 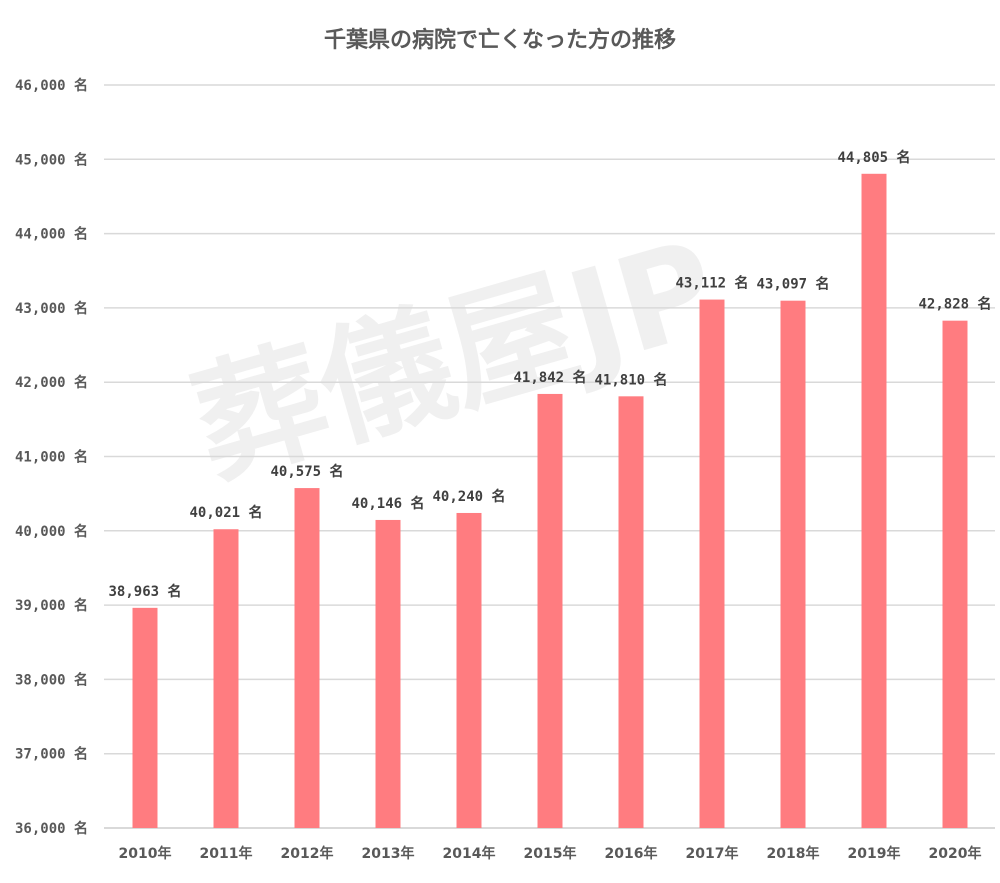 I want to click on y-tick-label: 46,000 名, so click(x=51, y=85).